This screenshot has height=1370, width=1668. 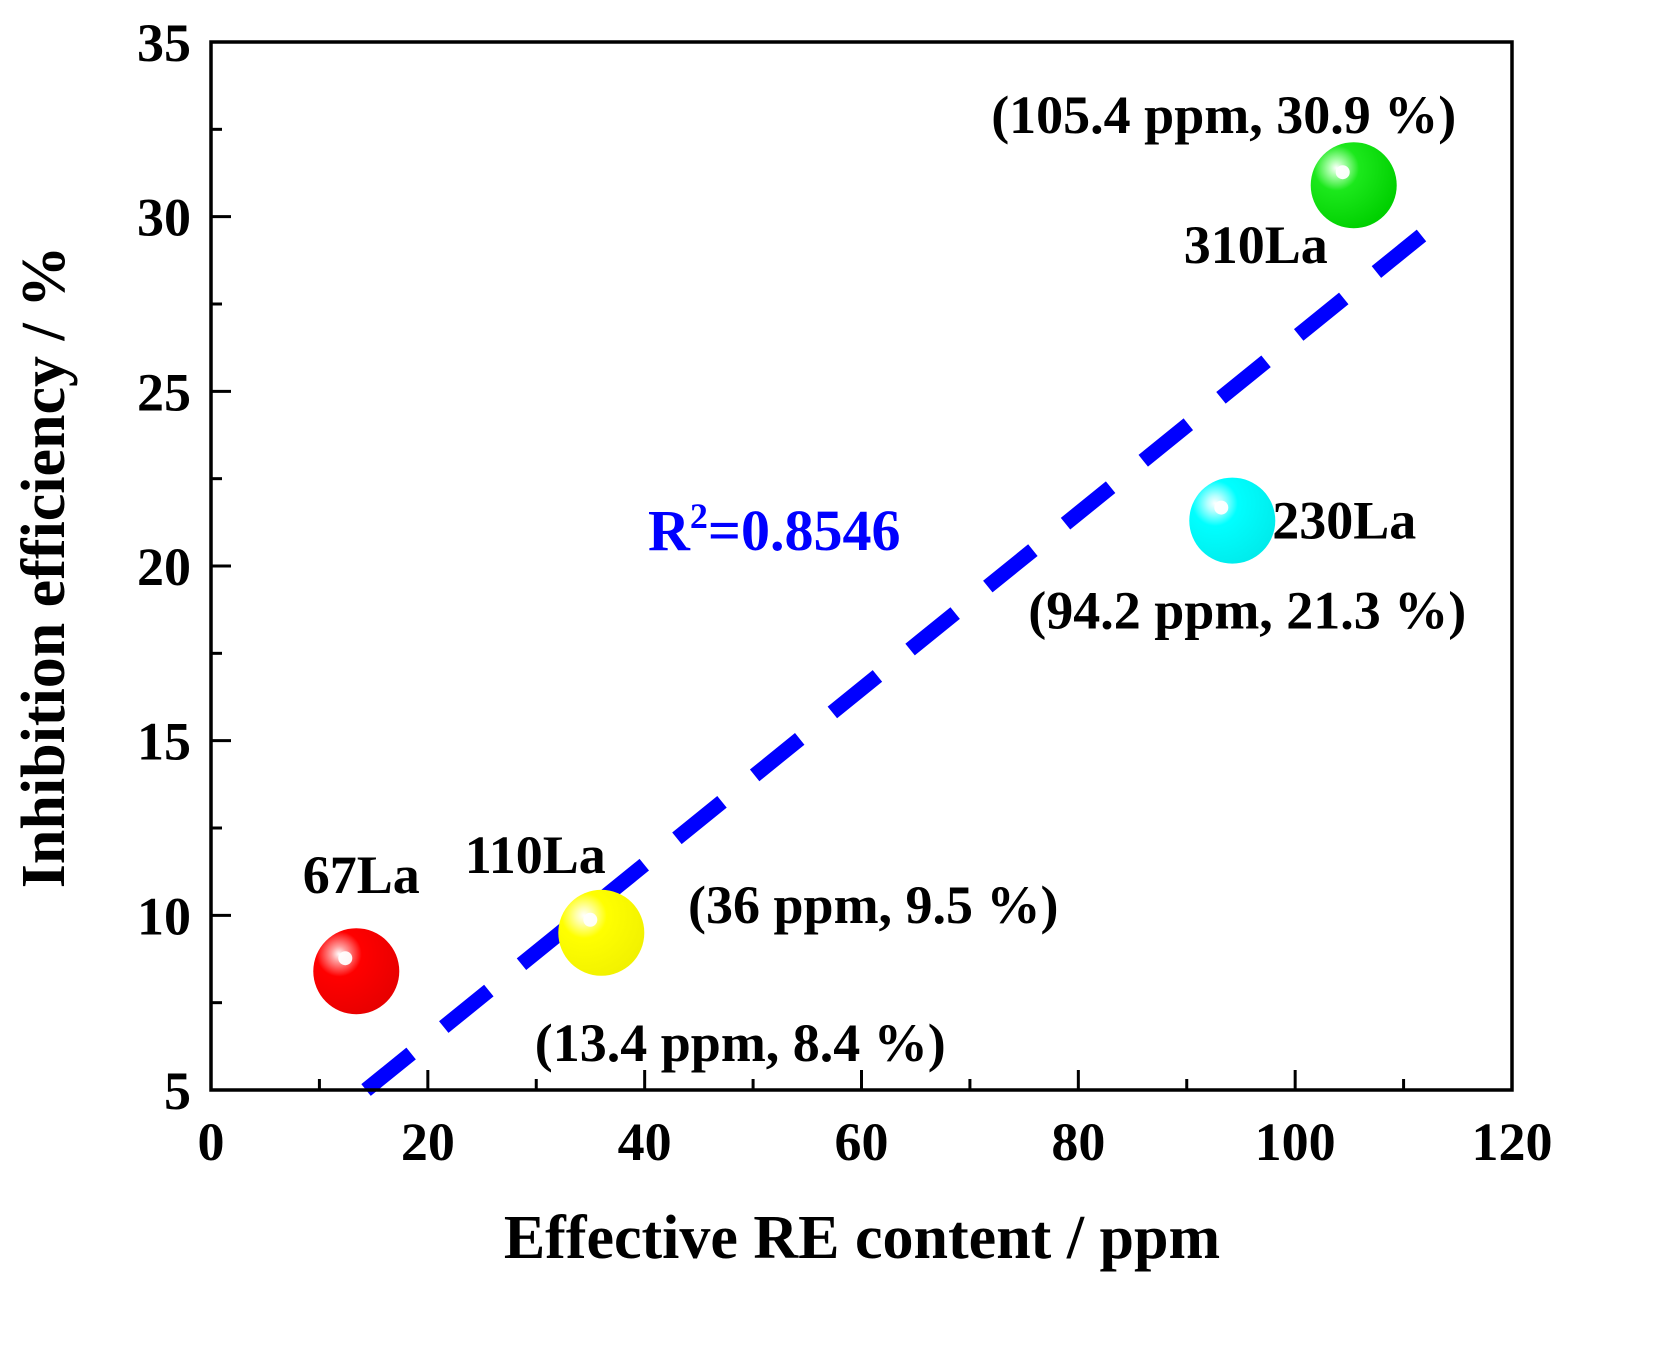 I want to click on y-tick-label: 20, so click(x=164, y=567).